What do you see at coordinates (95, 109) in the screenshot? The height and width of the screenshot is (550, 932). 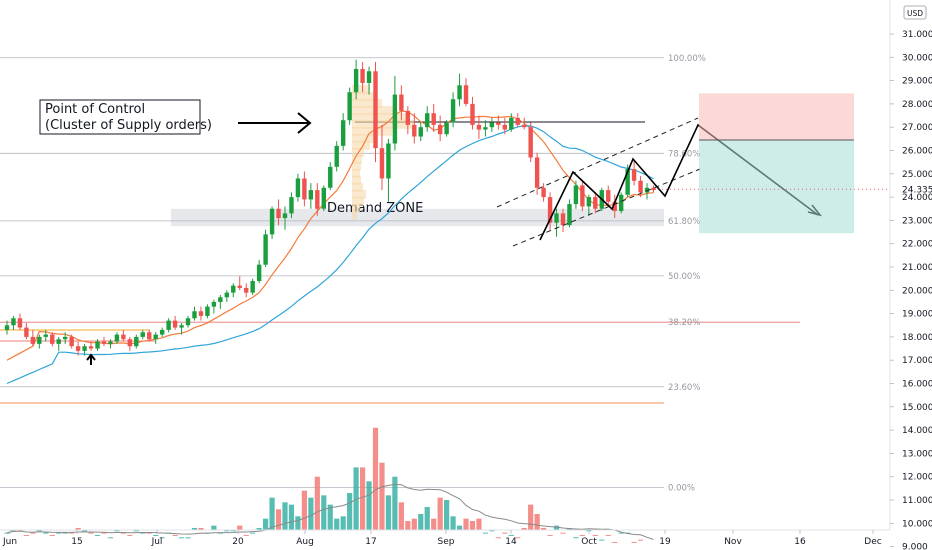 I see `poc-annotation-line1: Point of Control` at bounding box center [95, 109].